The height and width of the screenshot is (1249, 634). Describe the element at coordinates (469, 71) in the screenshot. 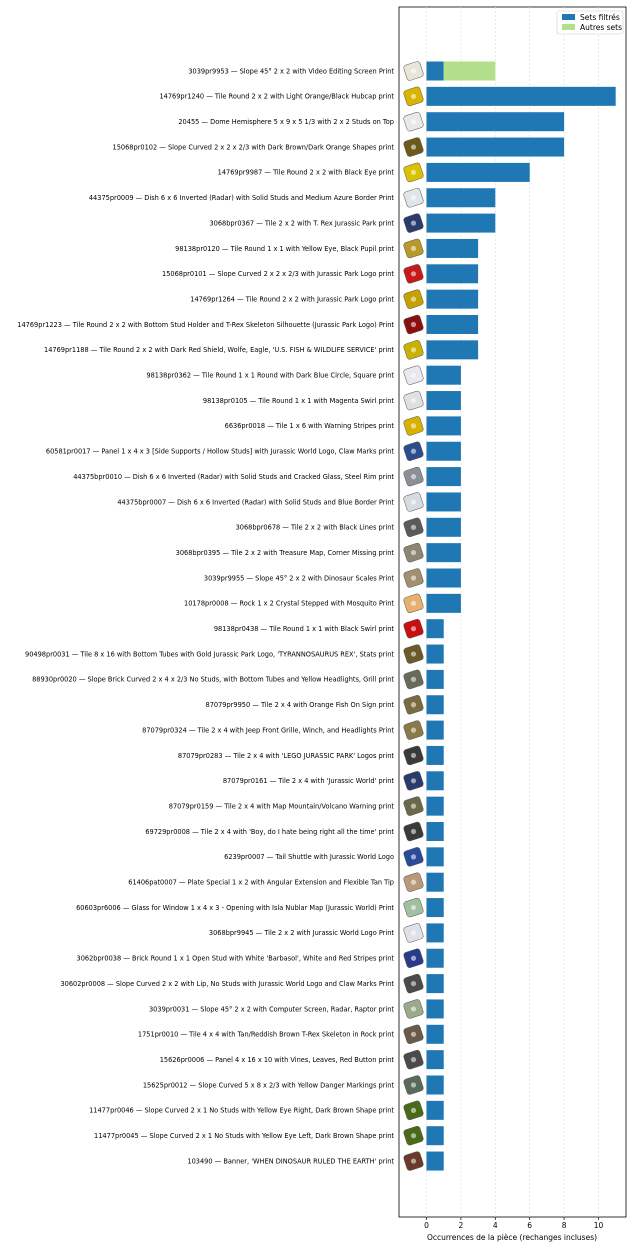

I see `bar-other` at that location.